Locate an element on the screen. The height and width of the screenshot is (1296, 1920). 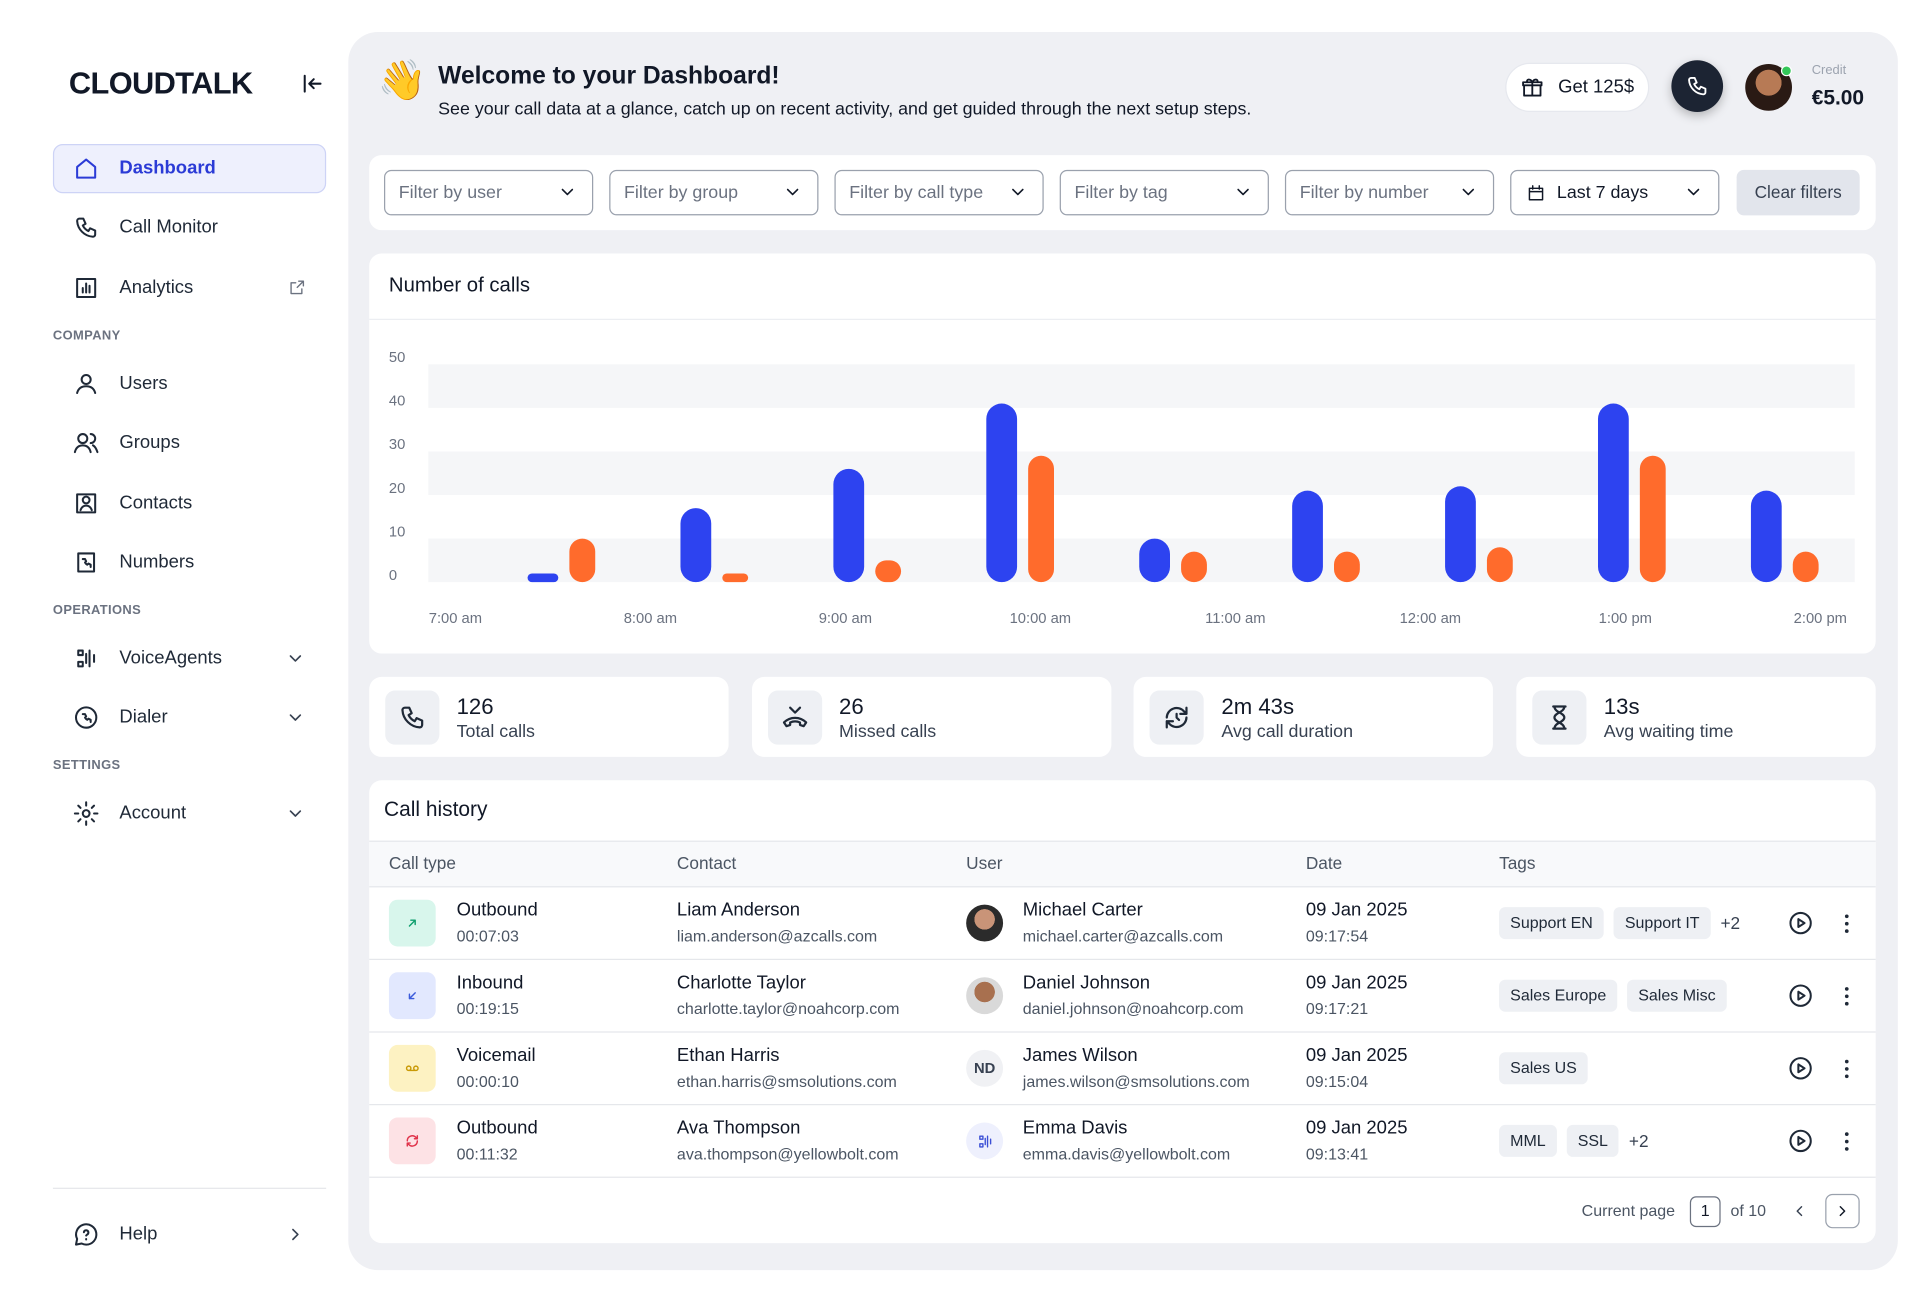
user-email: daniel.johnson@noahcorp.com is located at coordinates (1133, 1008).